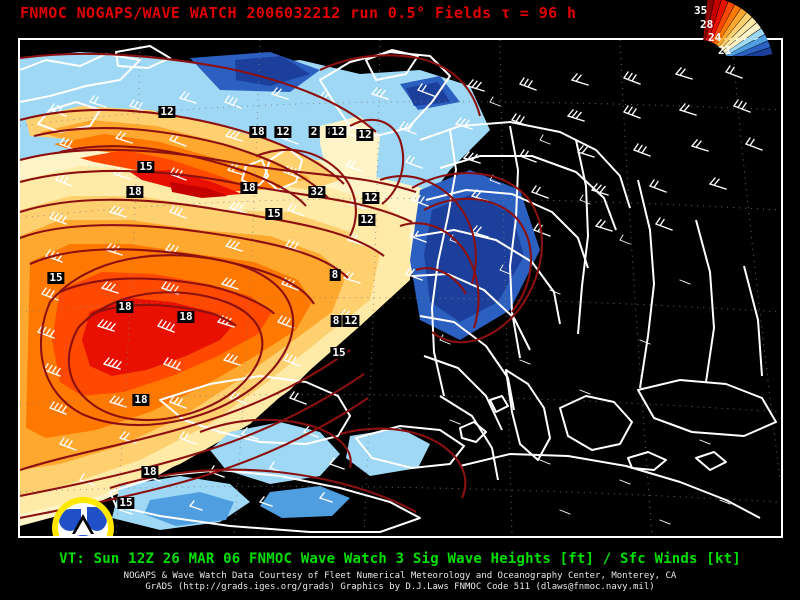  What do you see at coordinates (314, 131) in the screenshot?
I see `contour-label: 2` at bounding box center [314, 131].